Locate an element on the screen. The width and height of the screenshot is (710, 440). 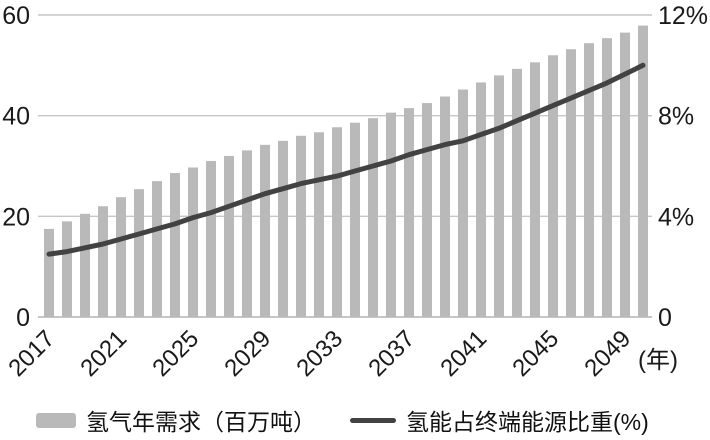
bar-2046 is located at coordinates (571, 183).